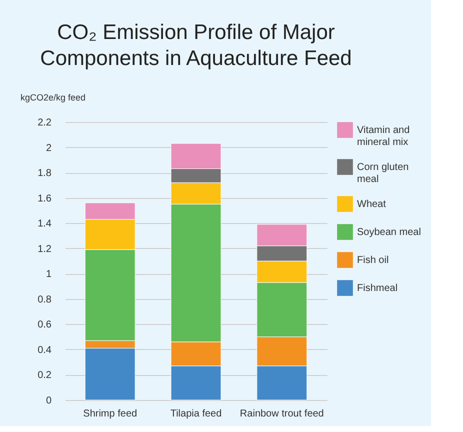  I want to click on y-tick-label: 0, so click(49, 401).